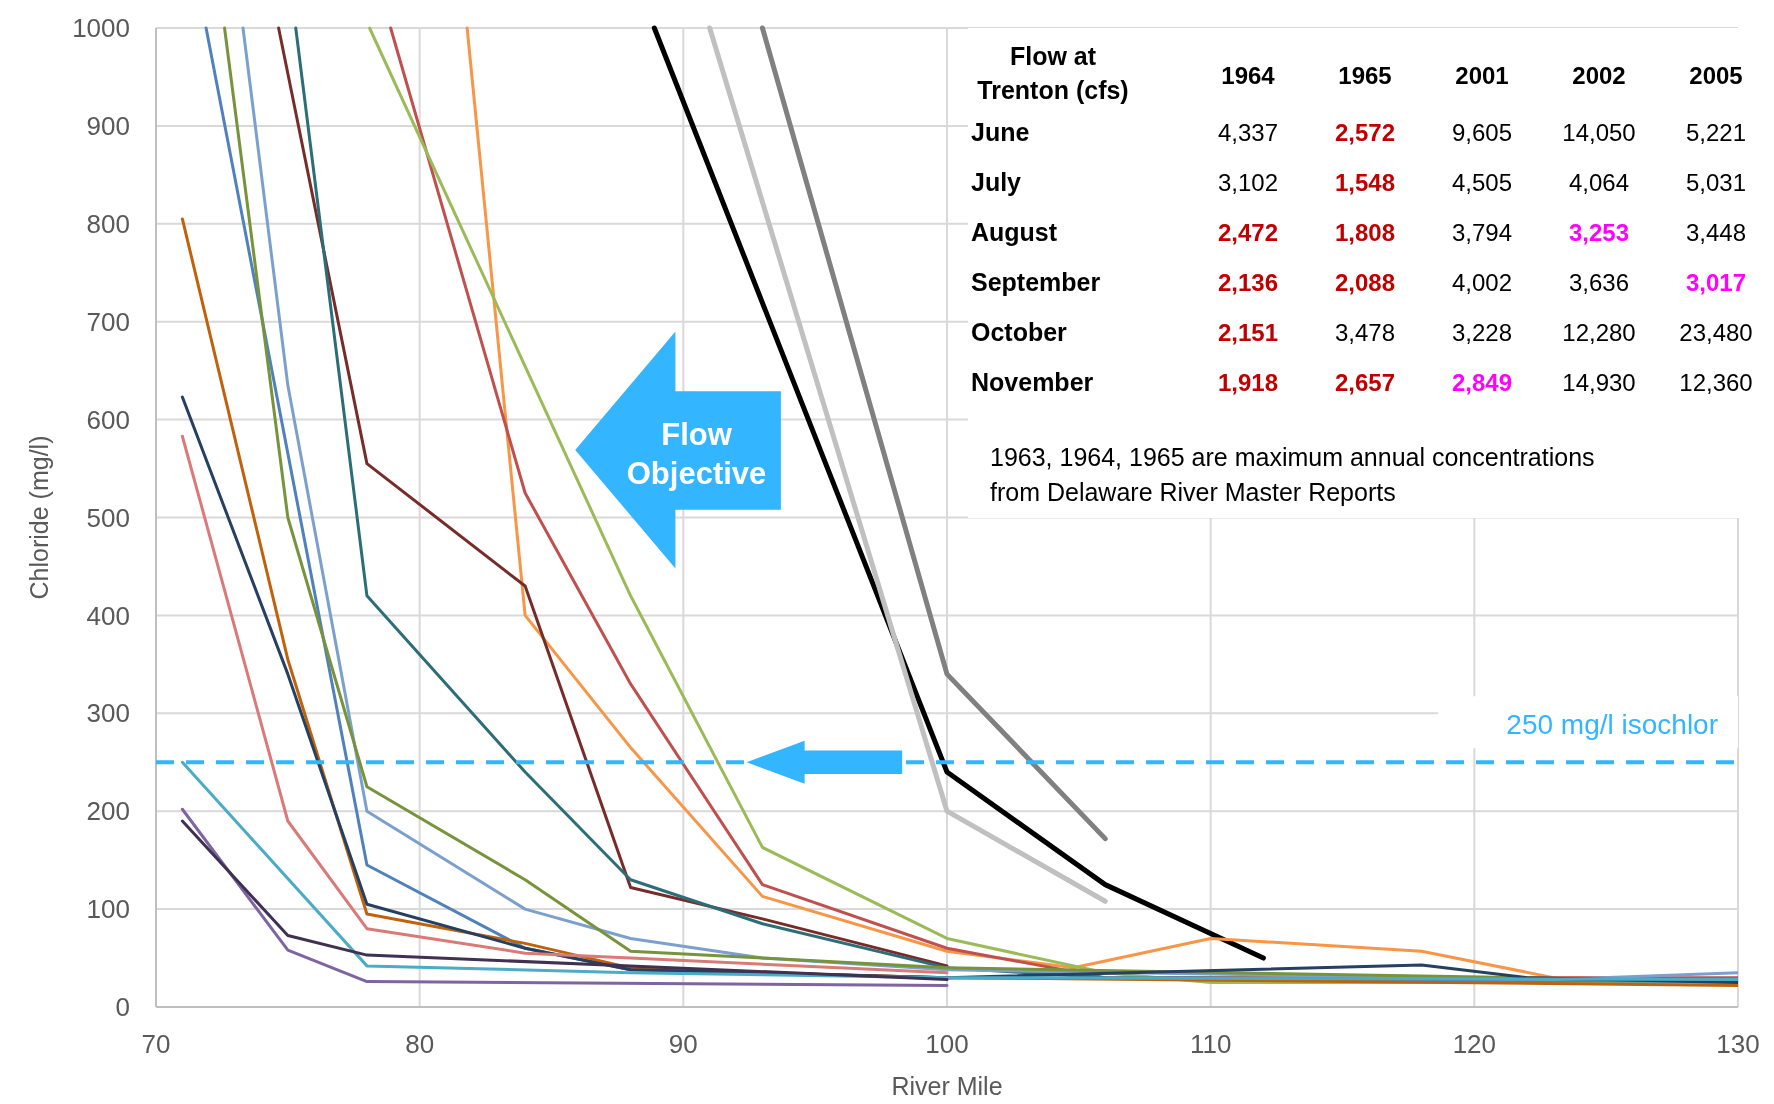 This screenshot has height=1104, width=1774. What do you see at coordinates (1599, 282) in the screenshot?
I see `text: 3,636` at bounding box center [1599, 282].